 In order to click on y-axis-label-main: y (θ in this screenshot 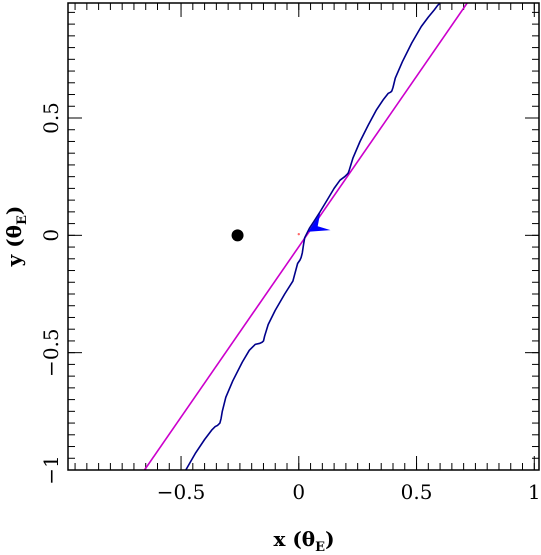, I will do `click(14, 246)`.